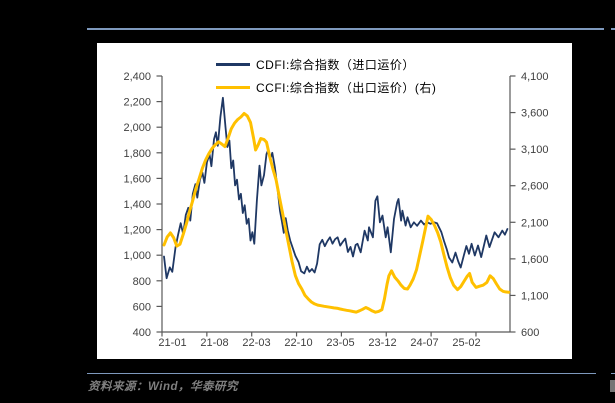 The height and width of the screenshot is (403, 615). I want to click on svg-text: 3,600, so click(535, 114).